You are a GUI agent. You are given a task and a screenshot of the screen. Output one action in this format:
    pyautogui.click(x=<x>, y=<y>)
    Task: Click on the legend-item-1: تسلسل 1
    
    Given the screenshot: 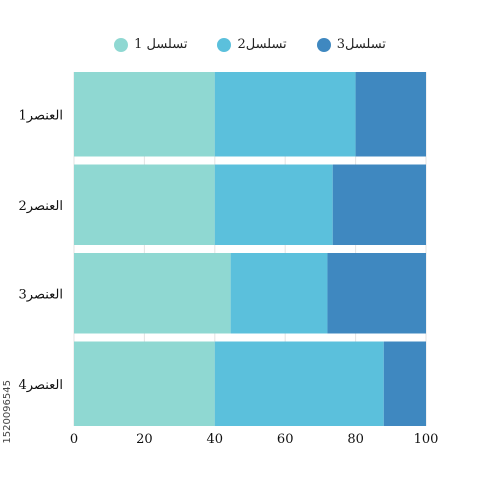 What is the action you would take?
    pyautogui.click(x=150, y=44)
    